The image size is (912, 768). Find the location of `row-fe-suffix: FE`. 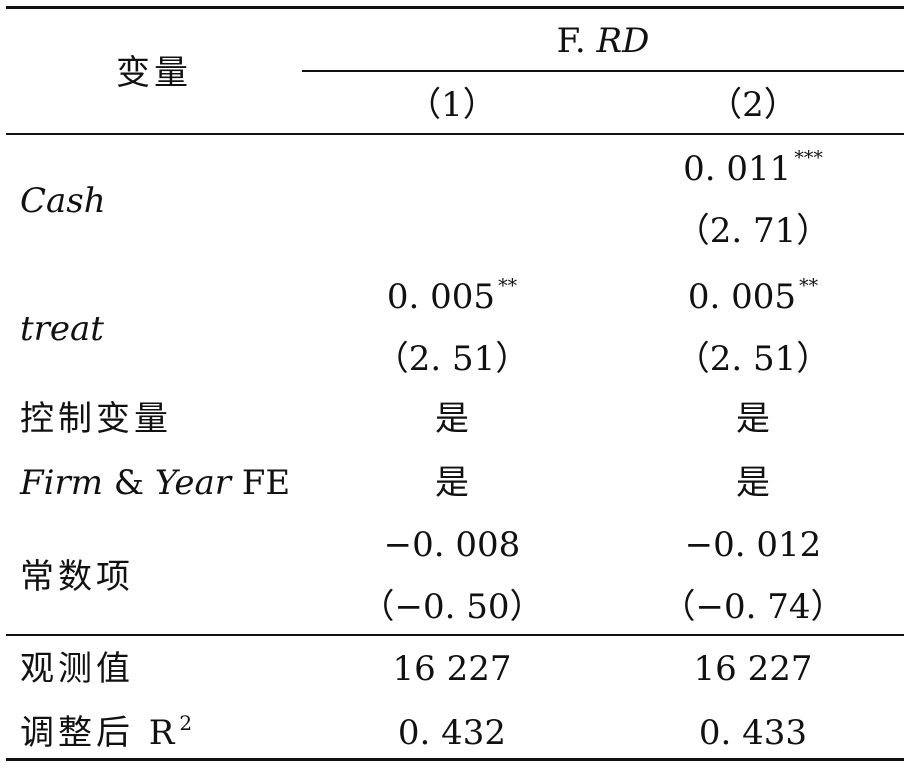

row-fe-suffix: FE is located at coordinates (261, 483).